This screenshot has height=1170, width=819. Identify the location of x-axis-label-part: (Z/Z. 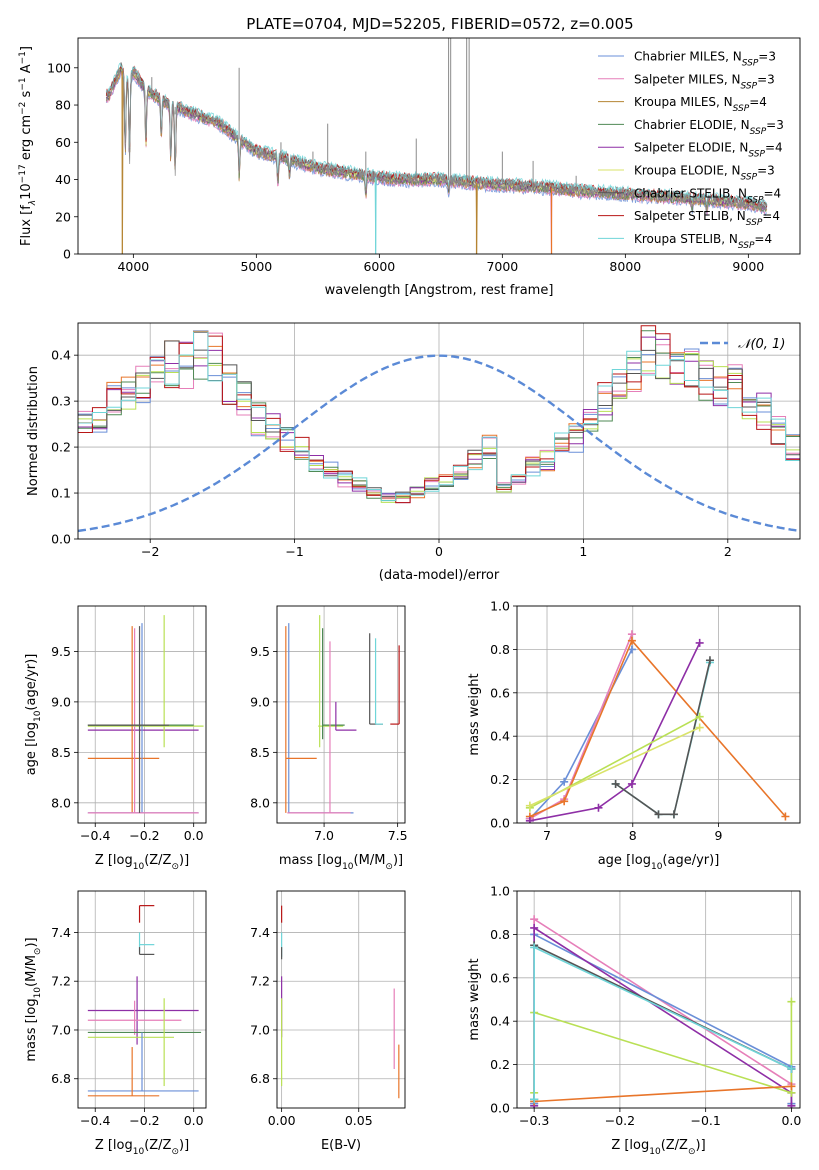
(157, 860).